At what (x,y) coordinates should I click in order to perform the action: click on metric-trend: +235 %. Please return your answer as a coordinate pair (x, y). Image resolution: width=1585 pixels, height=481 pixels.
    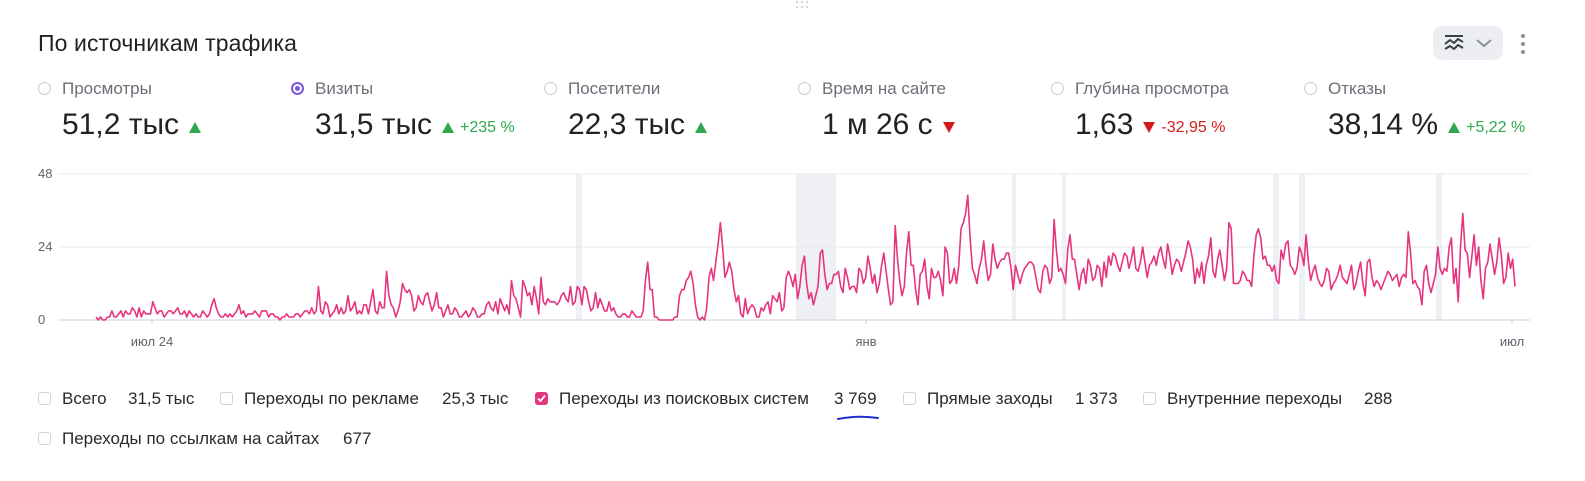
    Looking at the image, I should click on (478, 128).